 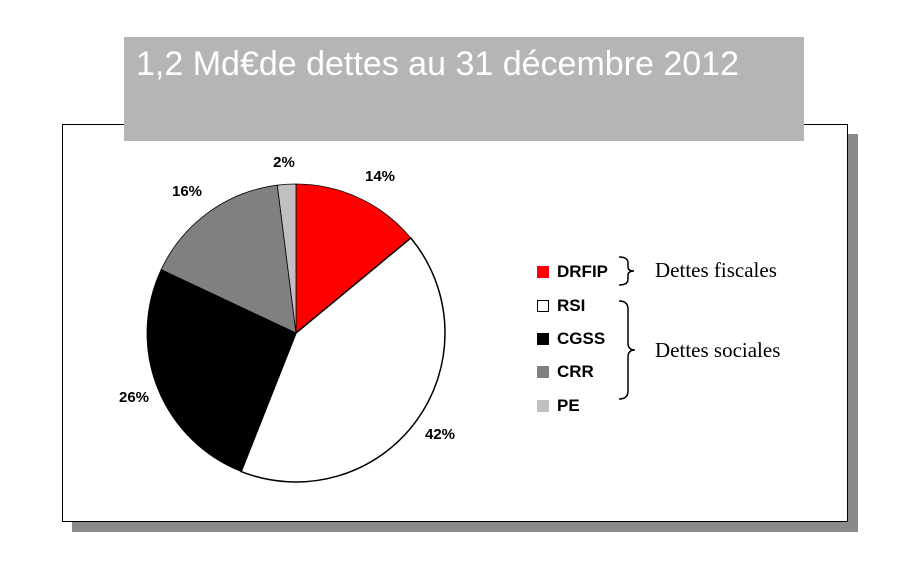 What do you see at coordinates (543, 339) in the screenshot?
I see `legend-swatch-cgss` at bounding box center [543, 339].